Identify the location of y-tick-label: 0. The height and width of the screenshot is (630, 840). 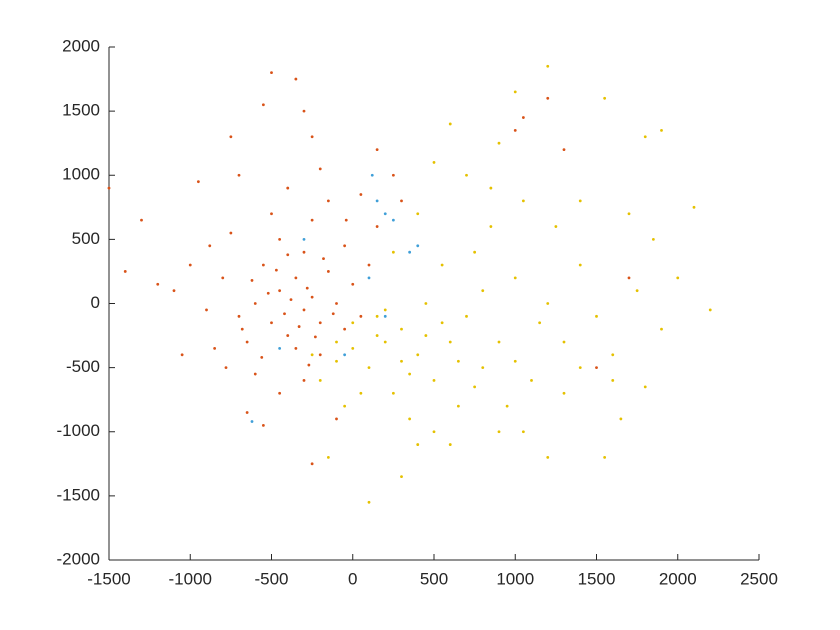
(95, 302).